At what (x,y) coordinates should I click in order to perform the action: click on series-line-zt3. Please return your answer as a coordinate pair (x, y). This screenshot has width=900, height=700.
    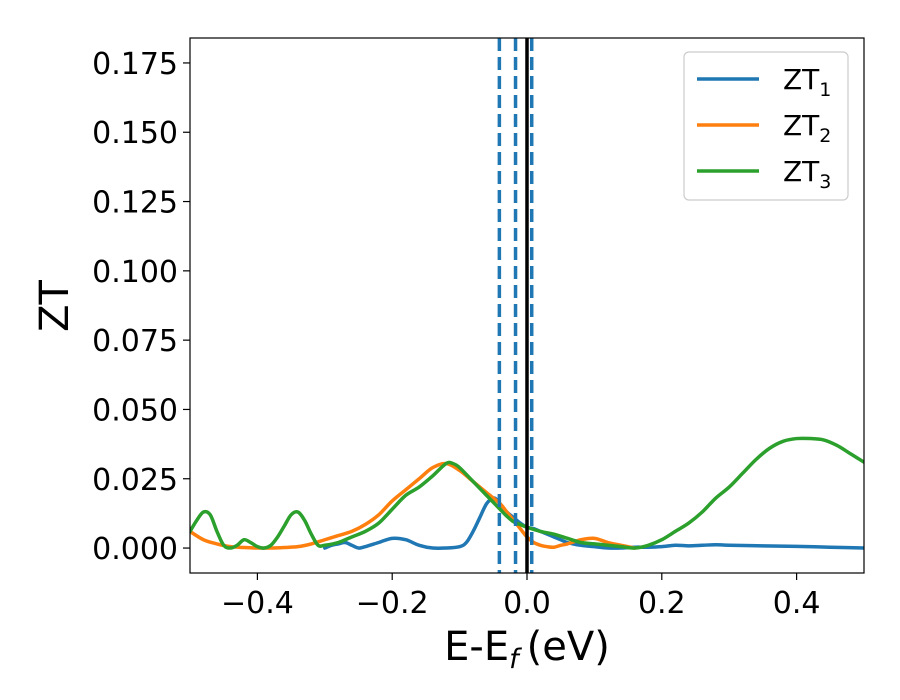
    Looking at the image, I should click on (527, 493).